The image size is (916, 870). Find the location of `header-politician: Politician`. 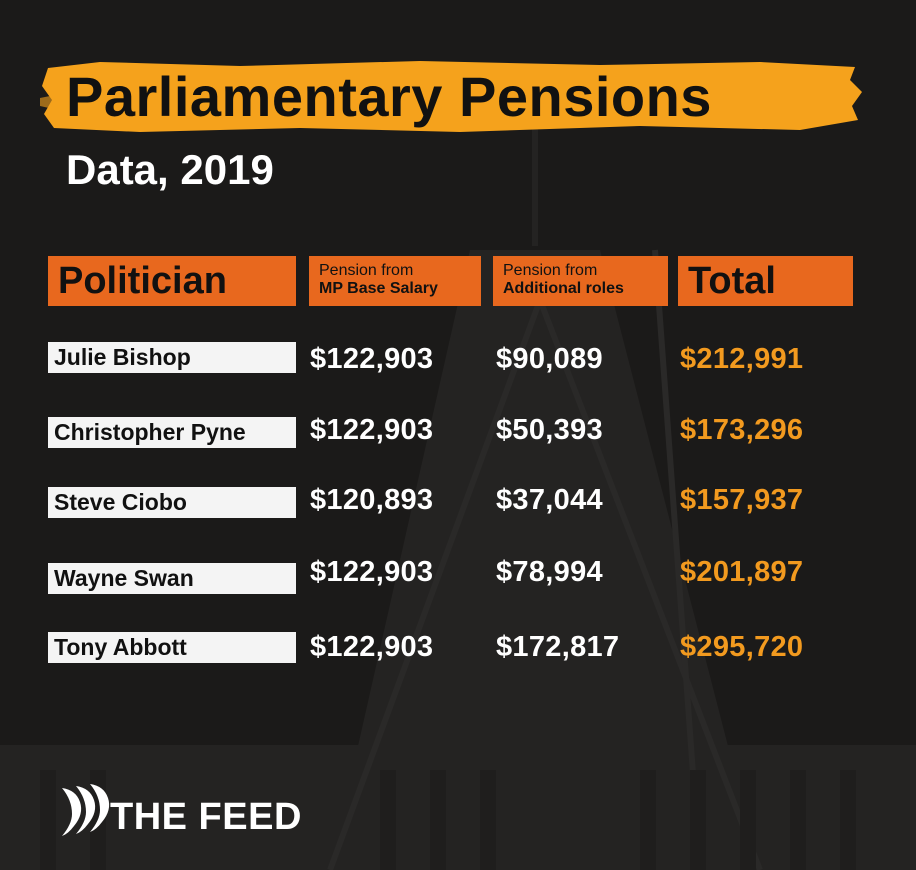

header-politician: Politician is located at coordinates (172, 281).